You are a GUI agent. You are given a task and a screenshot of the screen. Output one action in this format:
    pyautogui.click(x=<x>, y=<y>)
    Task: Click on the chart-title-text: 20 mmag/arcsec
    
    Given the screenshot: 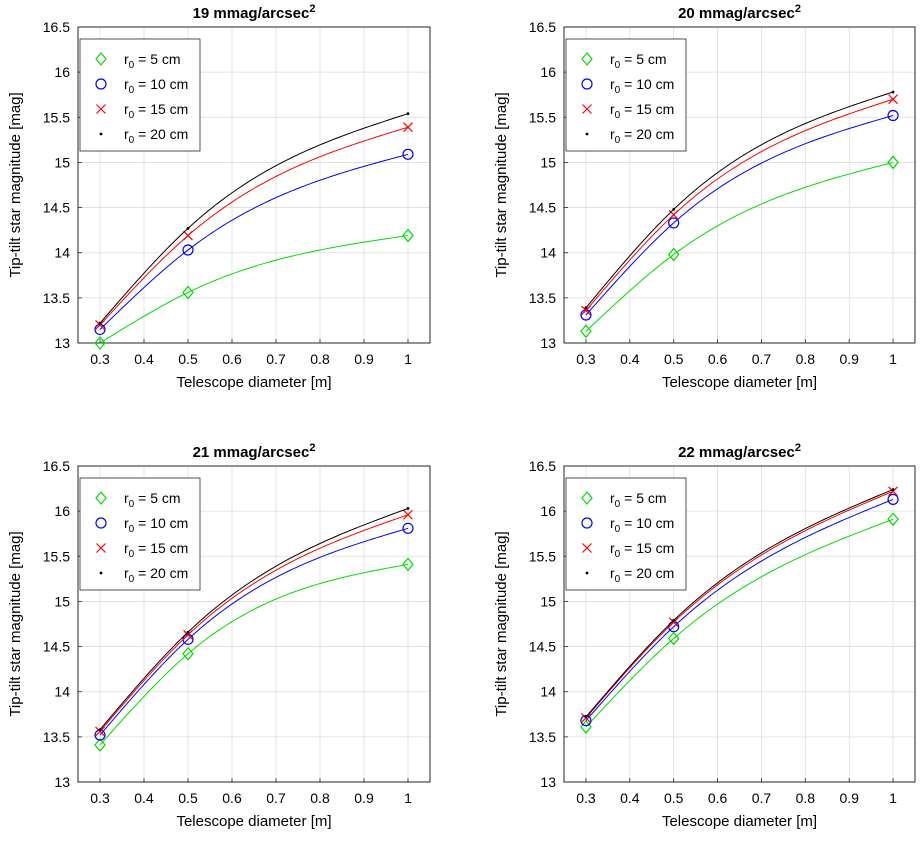 What is the action you would take?
    pyautogui.click(x=736, y=13)
    